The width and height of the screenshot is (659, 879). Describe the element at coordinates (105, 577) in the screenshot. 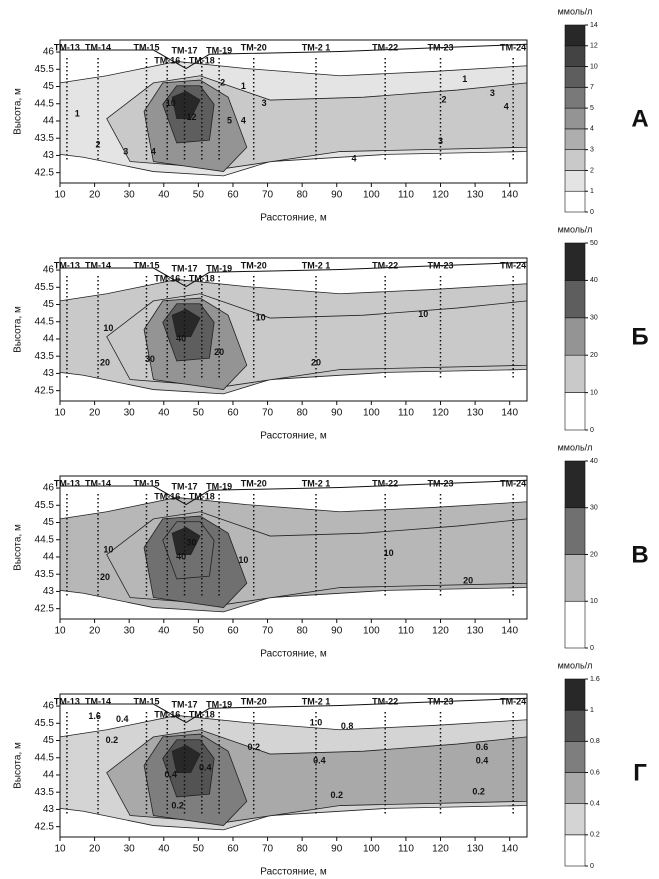

I see `contour-label: 20` at that location.